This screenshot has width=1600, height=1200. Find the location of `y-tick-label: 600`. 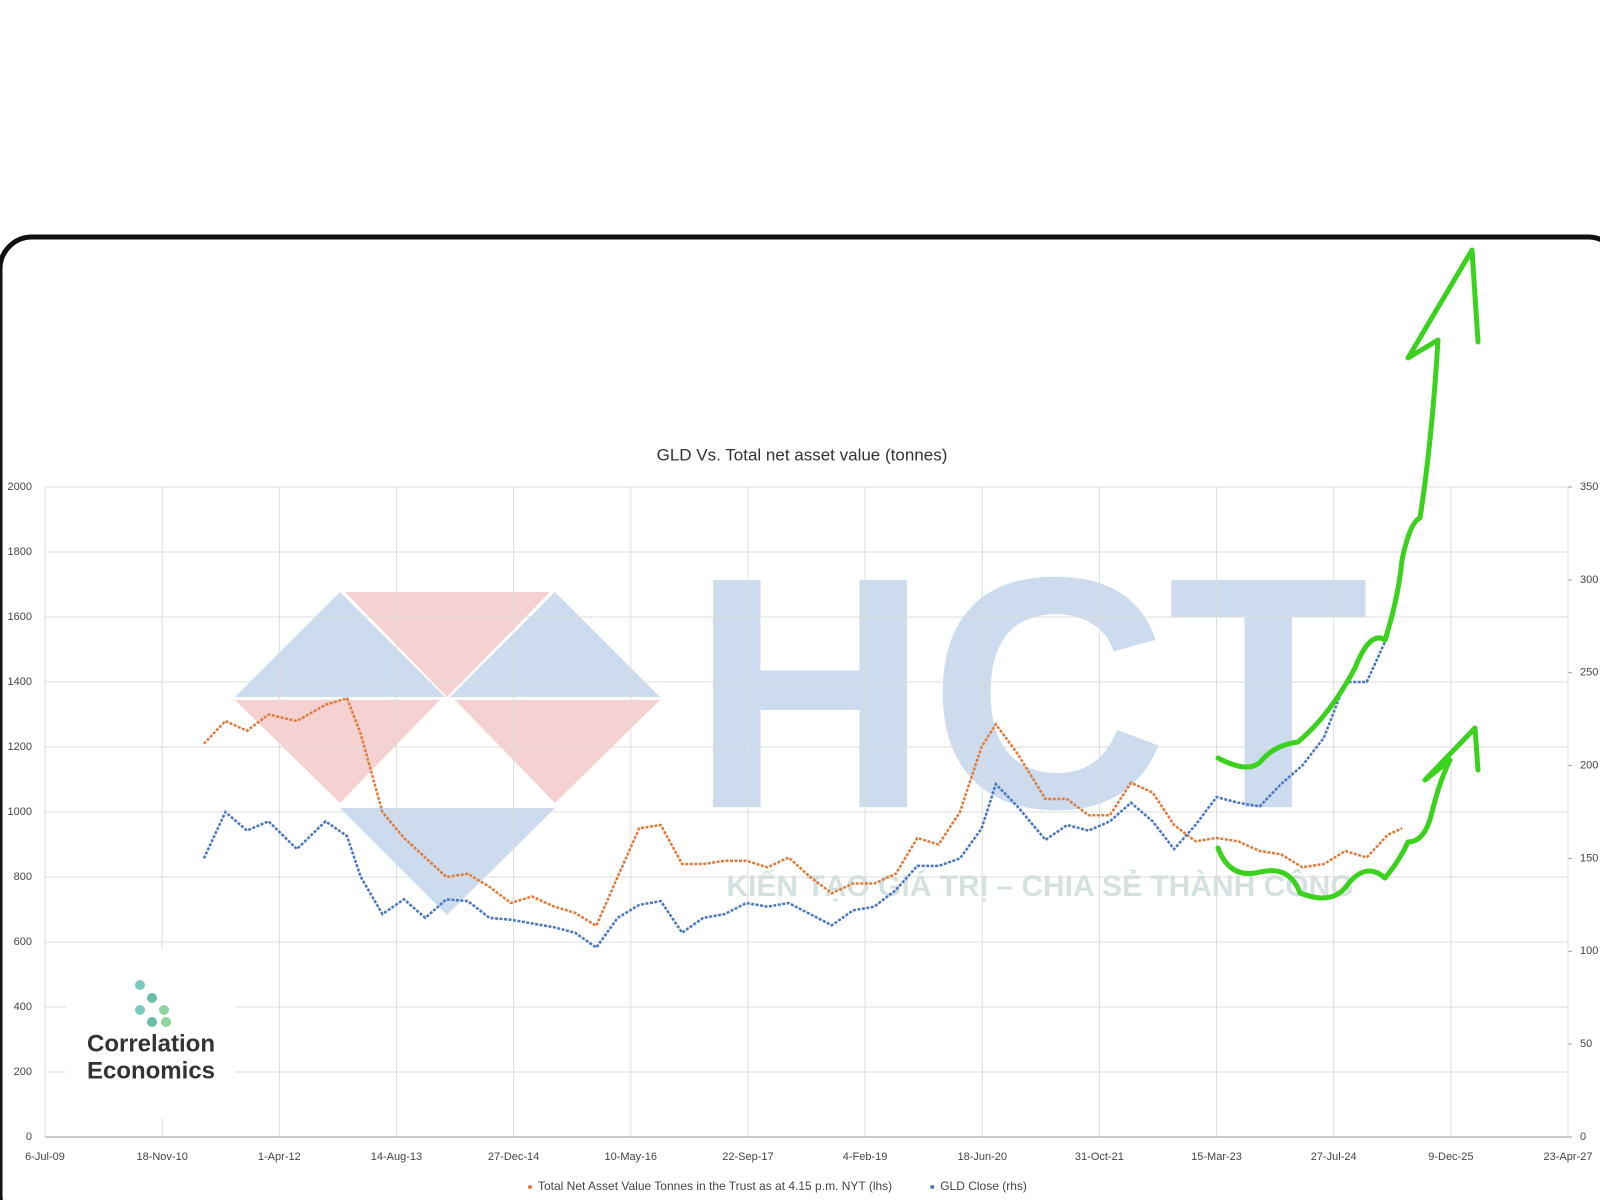

y-tick-label: 600 is located at coordinates (23, 942).